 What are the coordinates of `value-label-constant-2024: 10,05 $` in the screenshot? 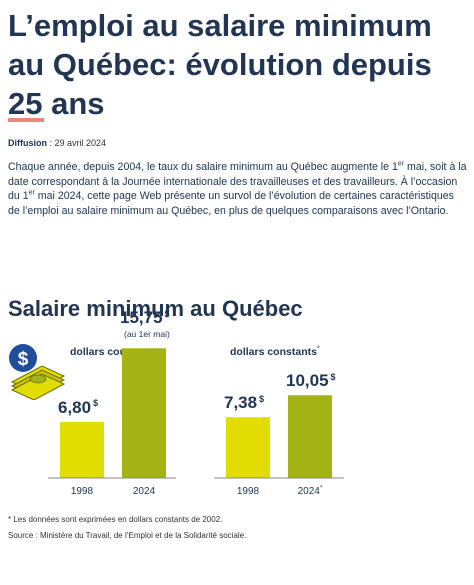 It's located at (311, 381).